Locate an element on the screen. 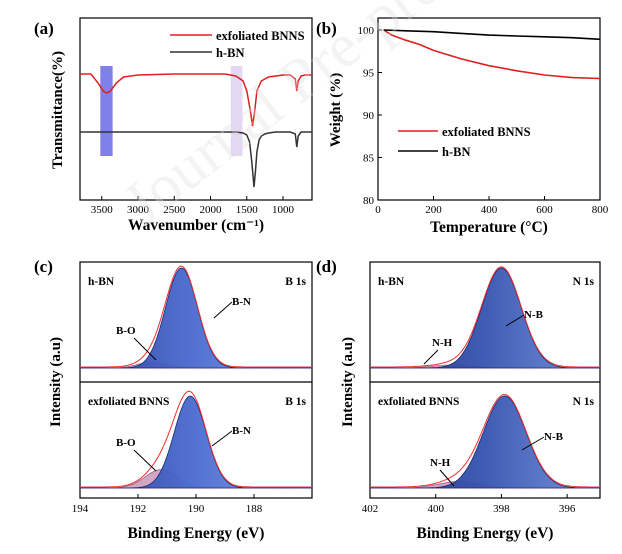  panel-d-bottom-region: N 1s is located at coordinates (584, 402).